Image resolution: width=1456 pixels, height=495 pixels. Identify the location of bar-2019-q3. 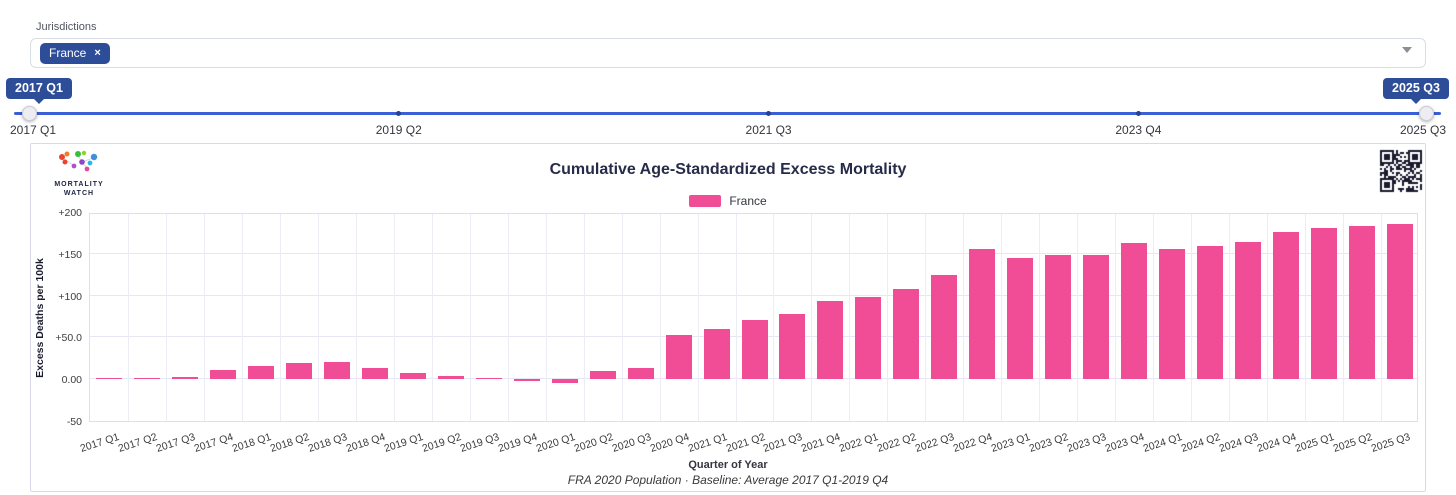
(488, 378).